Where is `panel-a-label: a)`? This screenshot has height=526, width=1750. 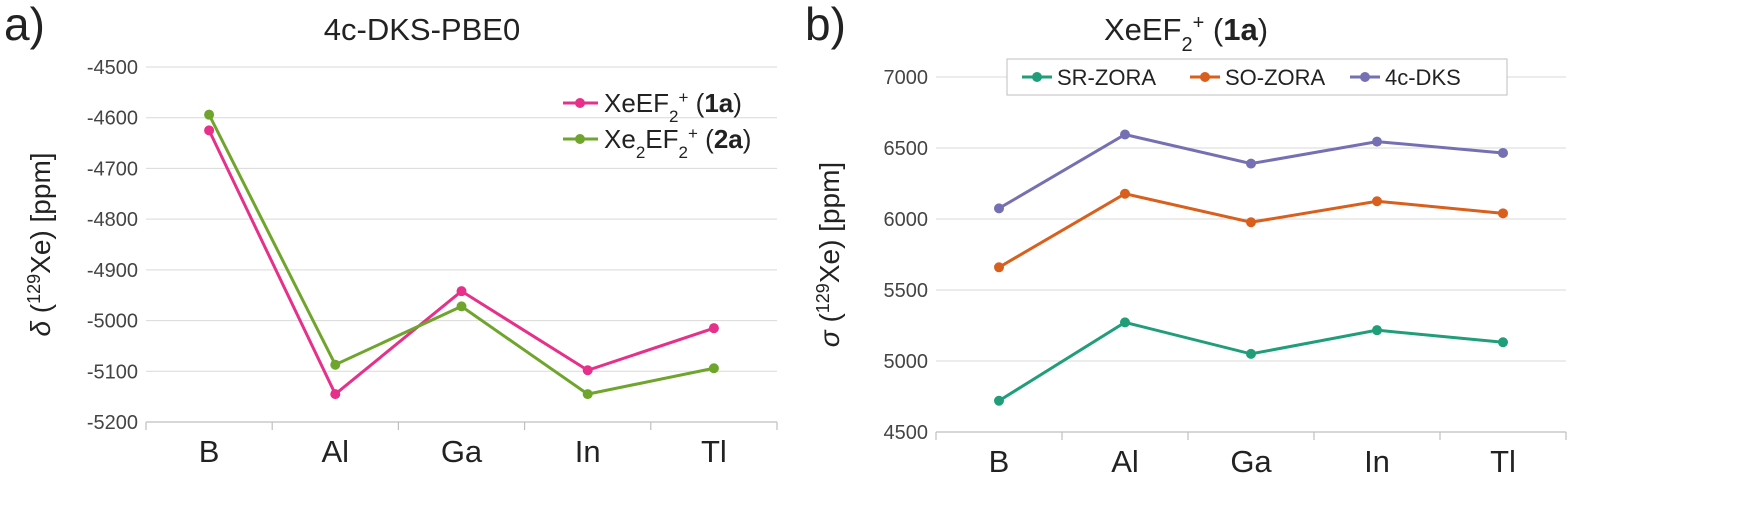 panel-a-label: a) is located at coordinates (24, 25).